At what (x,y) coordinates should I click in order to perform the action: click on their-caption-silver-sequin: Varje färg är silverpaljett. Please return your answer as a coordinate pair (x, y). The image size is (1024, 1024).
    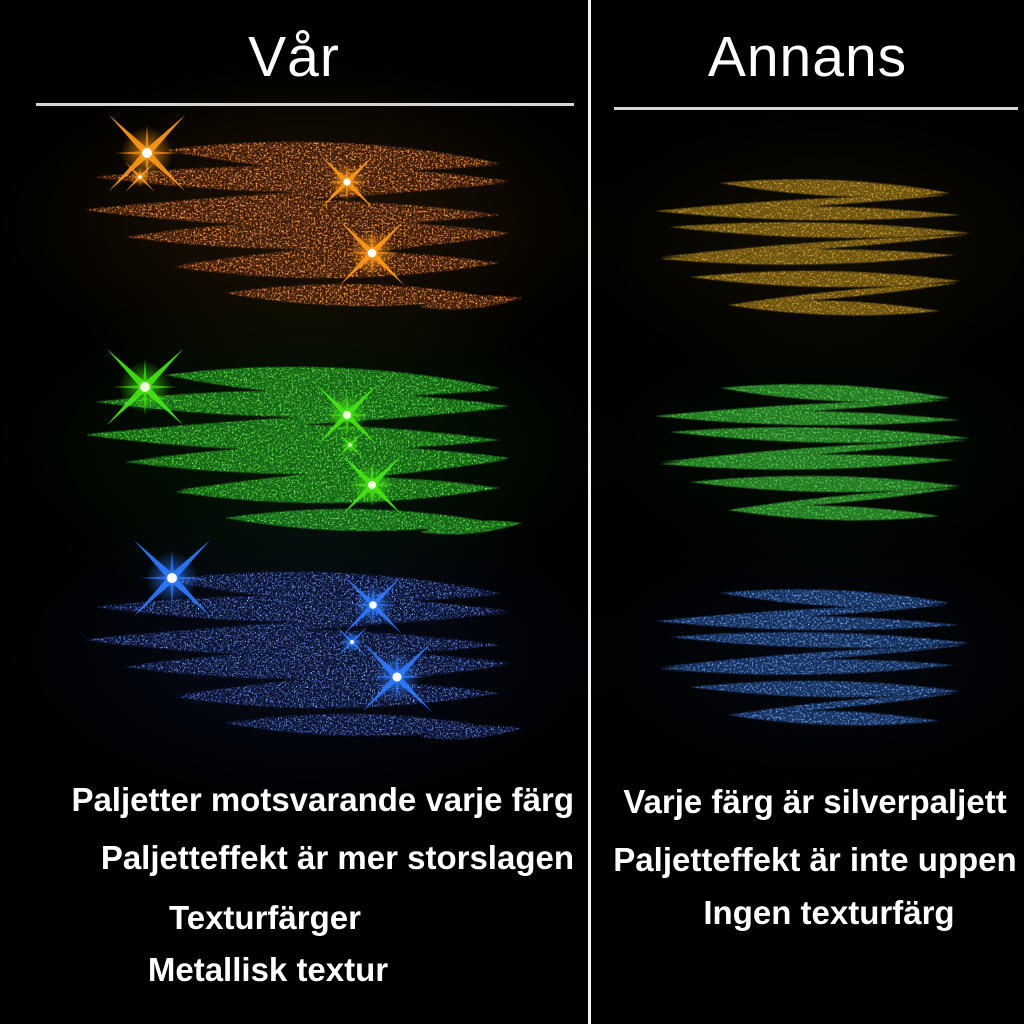
    Looking at the image, I should click on (815, 801).